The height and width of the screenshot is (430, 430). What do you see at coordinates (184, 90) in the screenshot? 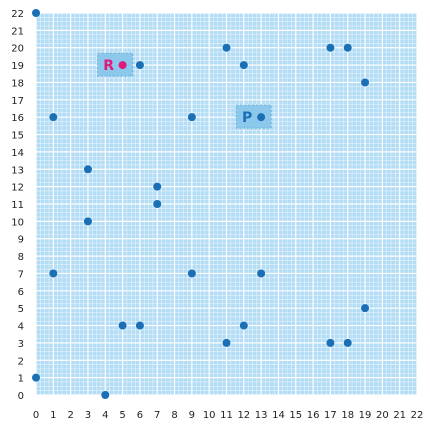
I see `labeled-points: PR` at bounding box center [184, 90].